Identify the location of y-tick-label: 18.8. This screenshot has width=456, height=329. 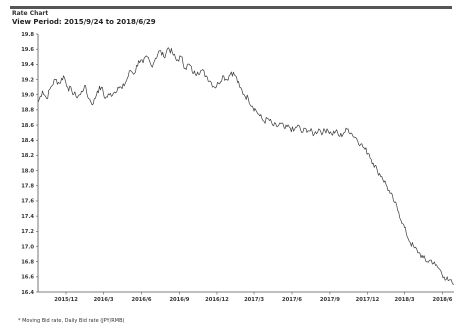
(27, 111).